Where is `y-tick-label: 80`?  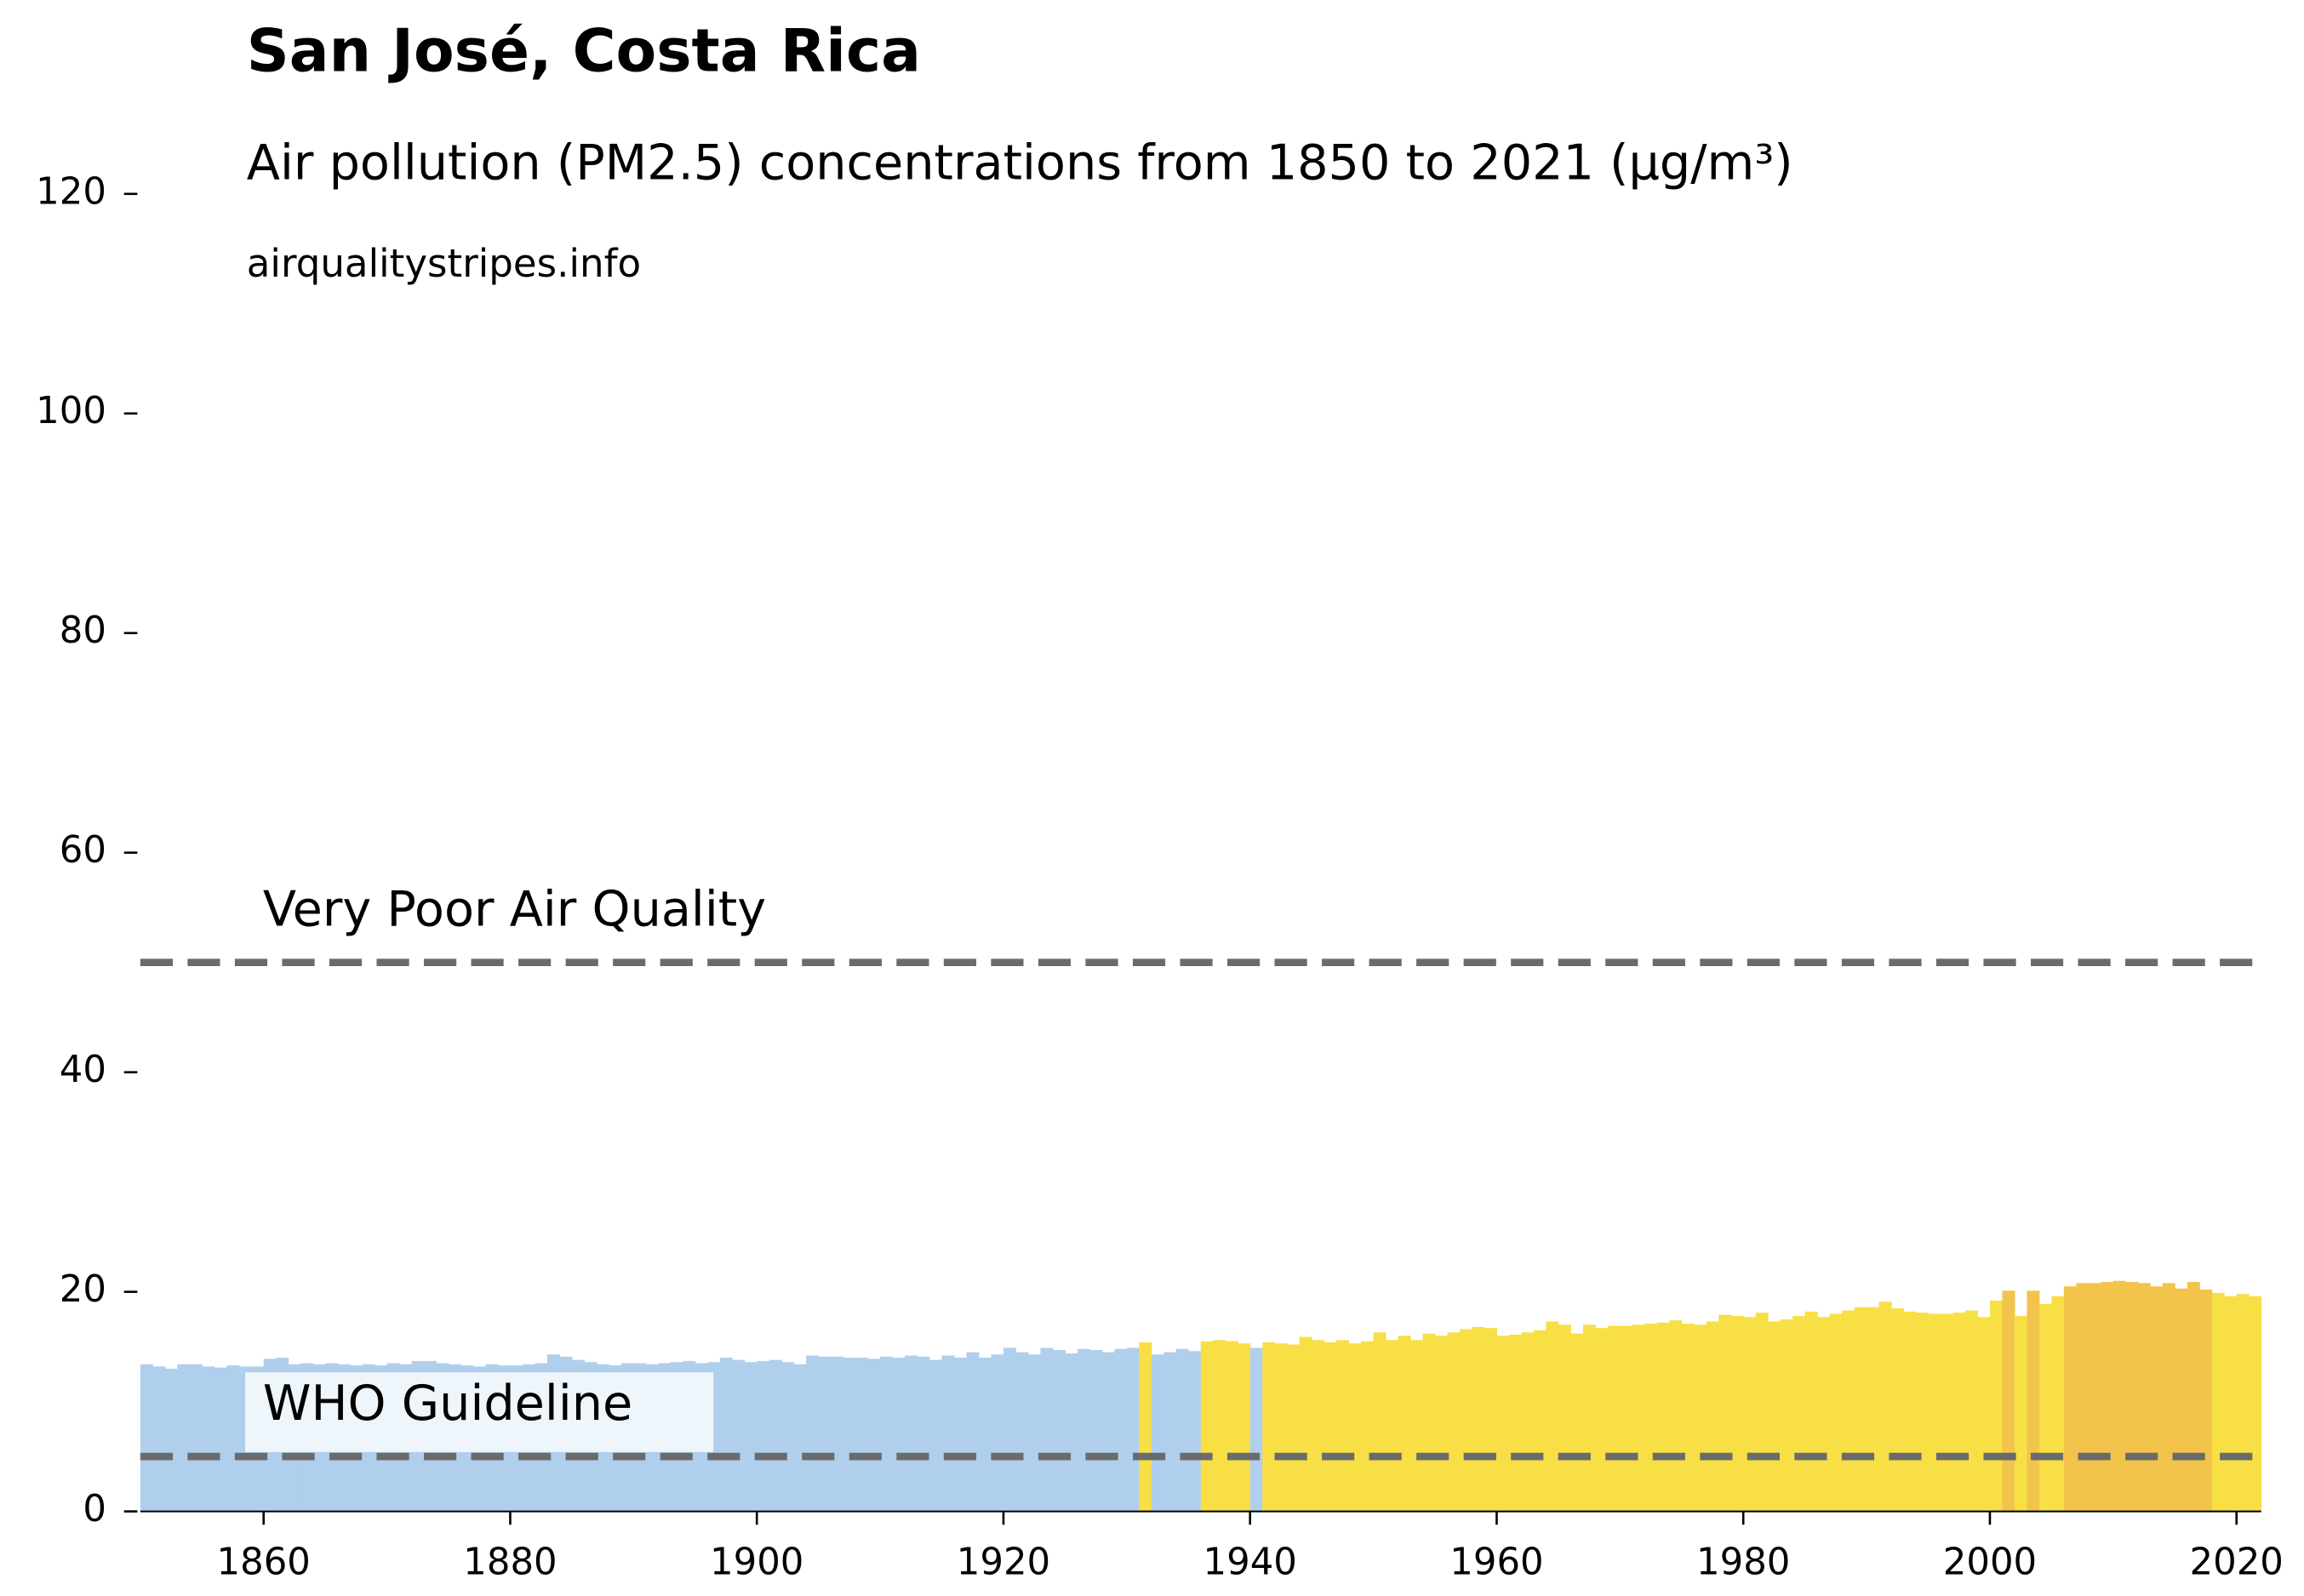
y-tick-label: 80 is located at coordinates (83, 630).